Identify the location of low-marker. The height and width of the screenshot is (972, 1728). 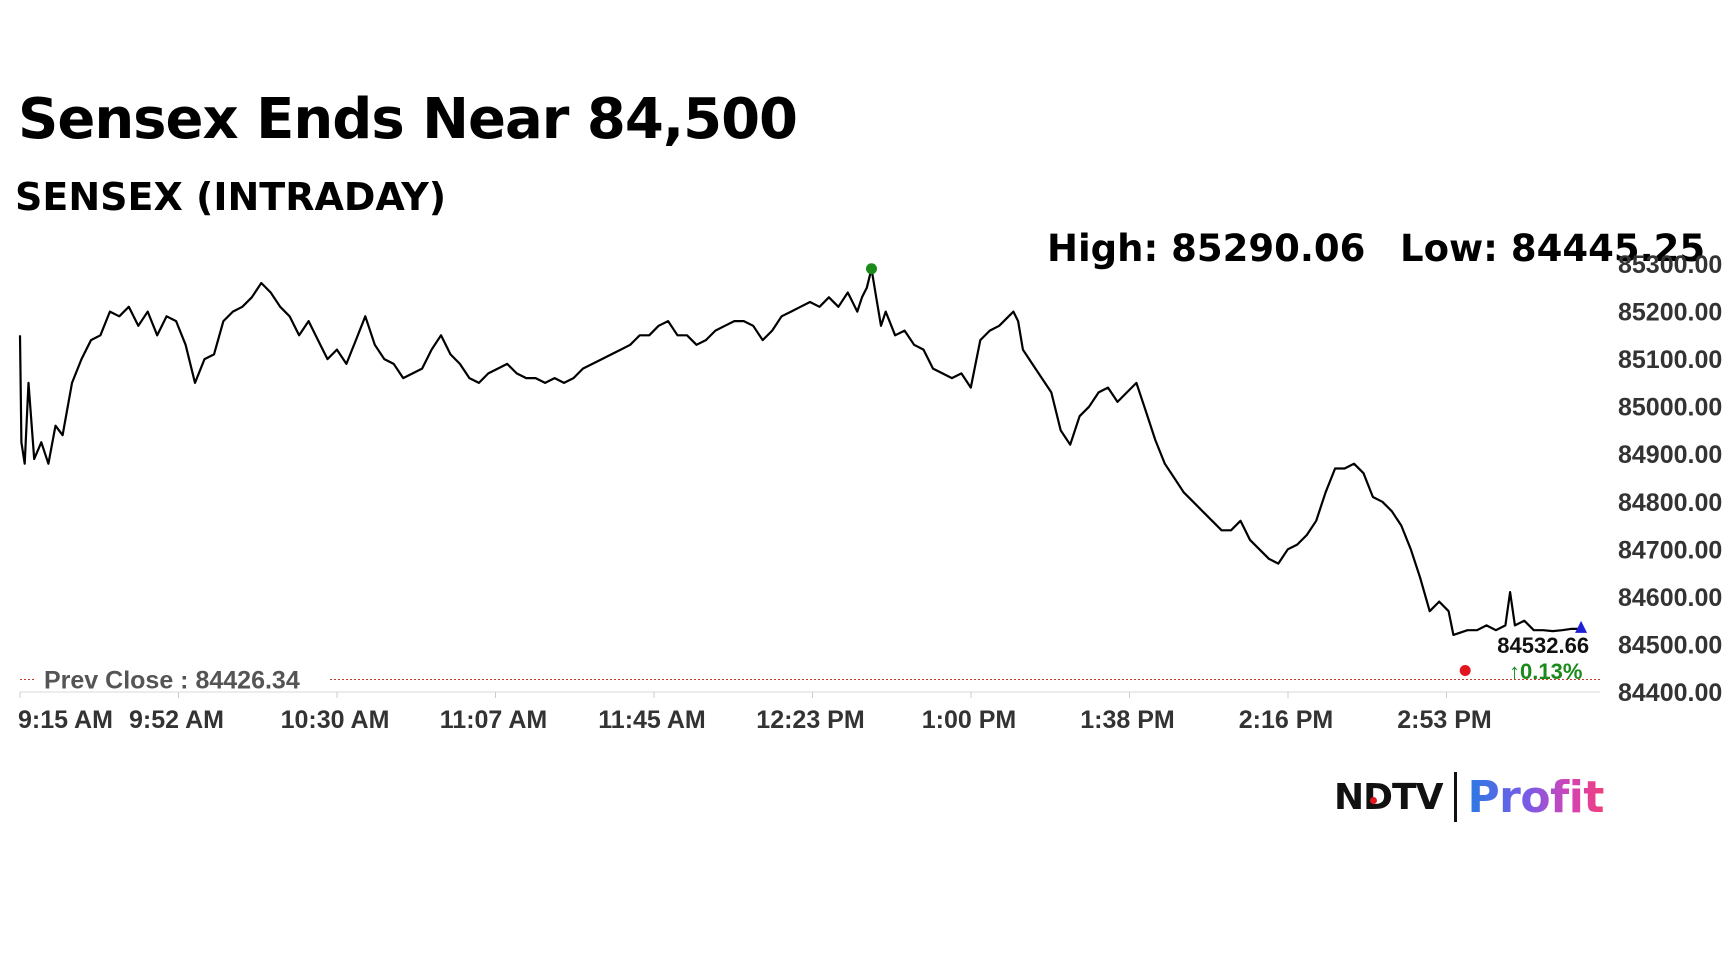
(1465, 670).